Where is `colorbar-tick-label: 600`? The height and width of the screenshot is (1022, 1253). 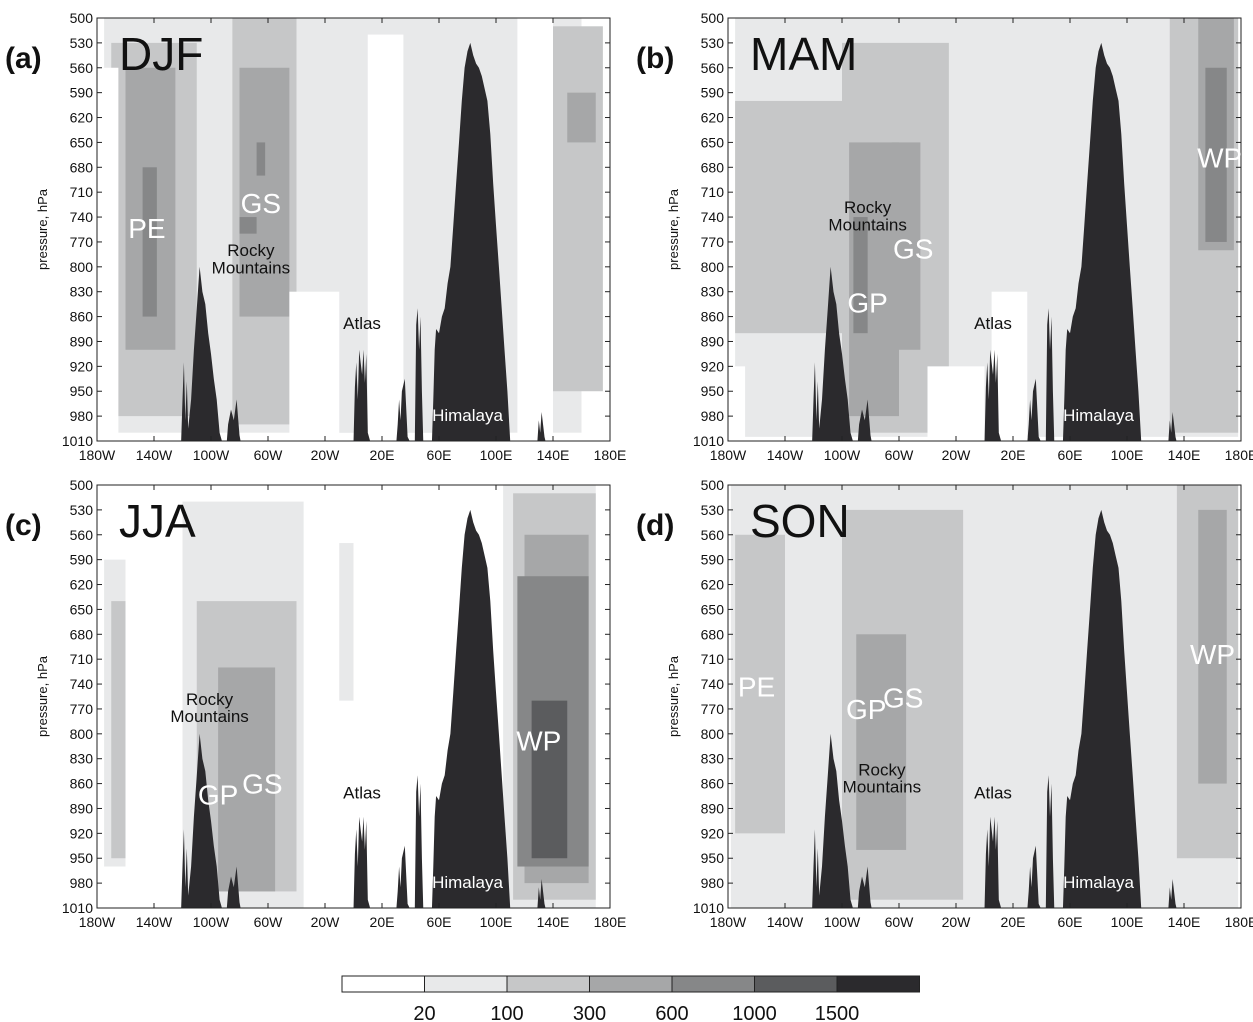
colorbar-tick-label: 600 is located at coordinates (671, 1012).